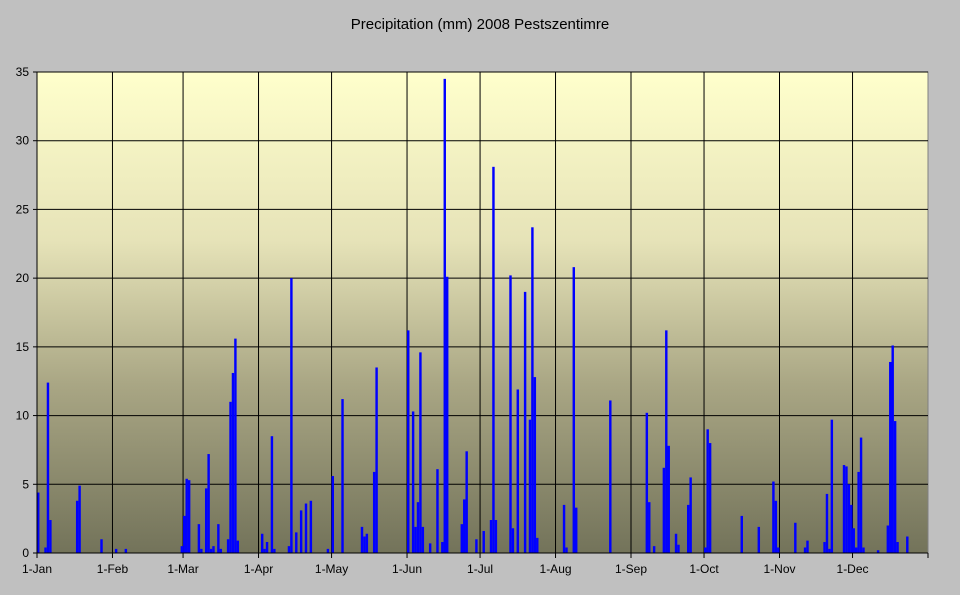  Describe the element at coordinates (853, 569) in the screenshot. I see `x-tick-label: 1-Dec` at that location.